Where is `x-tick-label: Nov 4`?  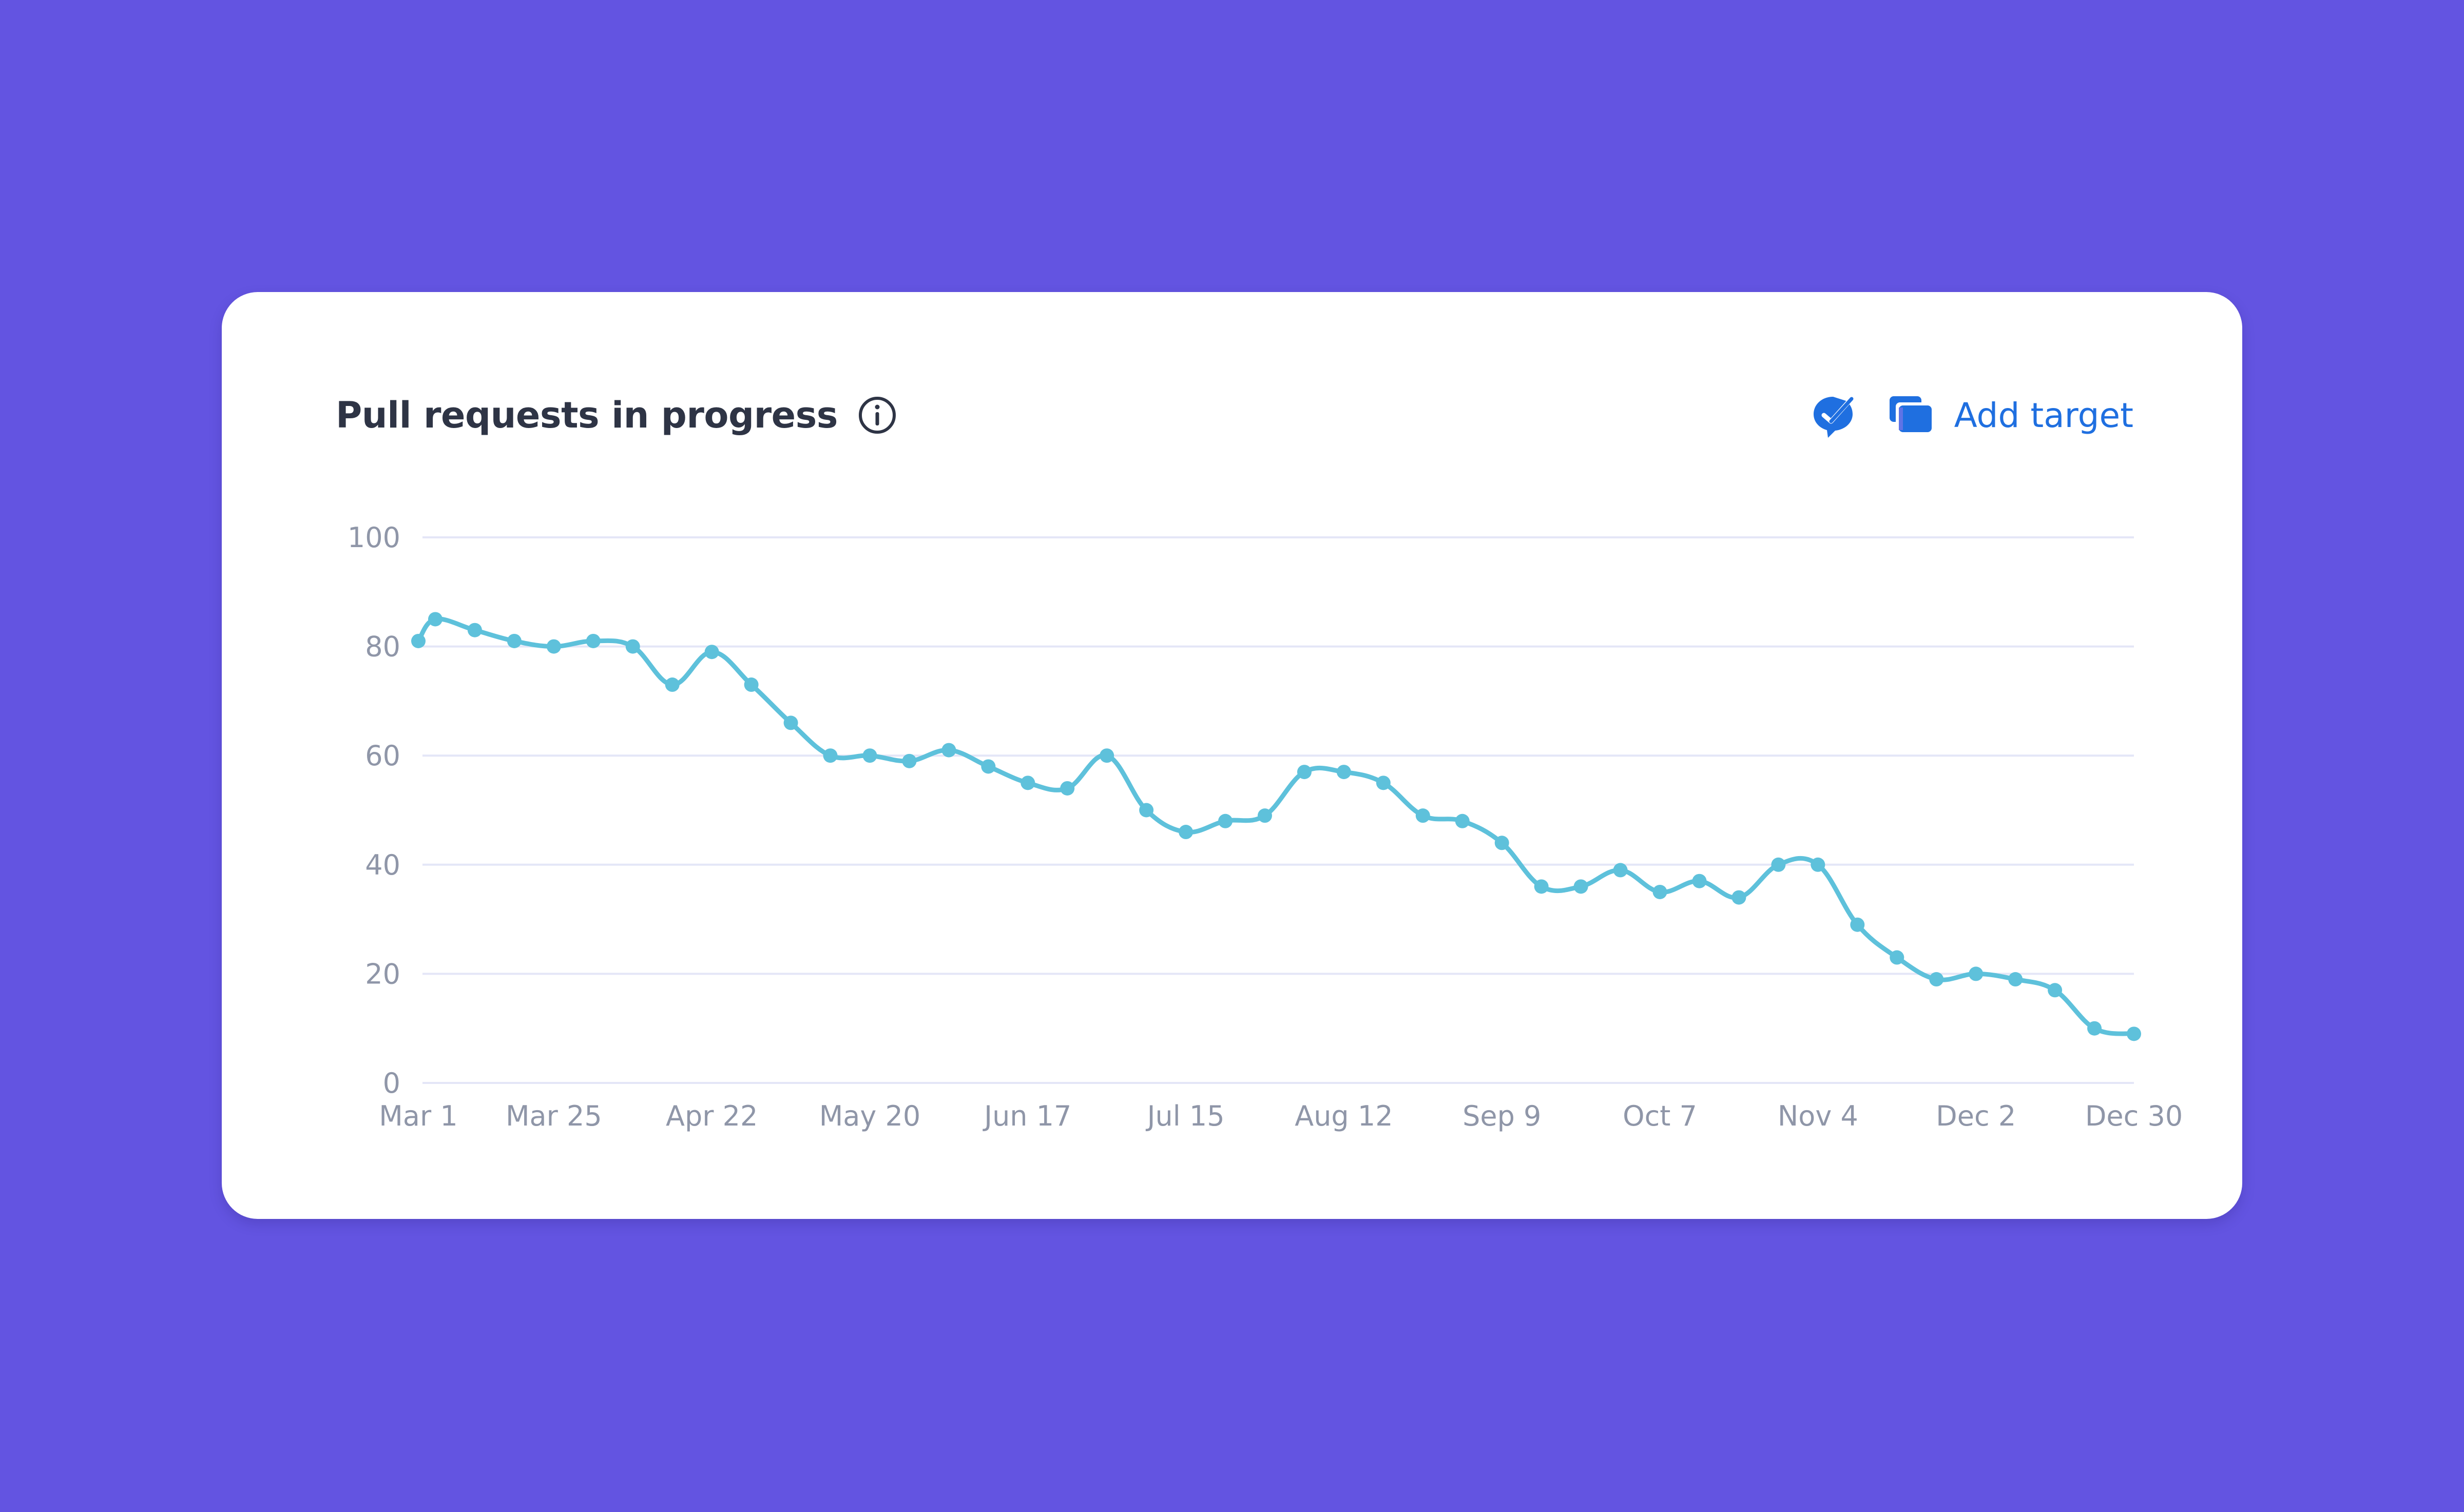 x-tick-label: Nov 4 is located at coordinates (1818, 1116).